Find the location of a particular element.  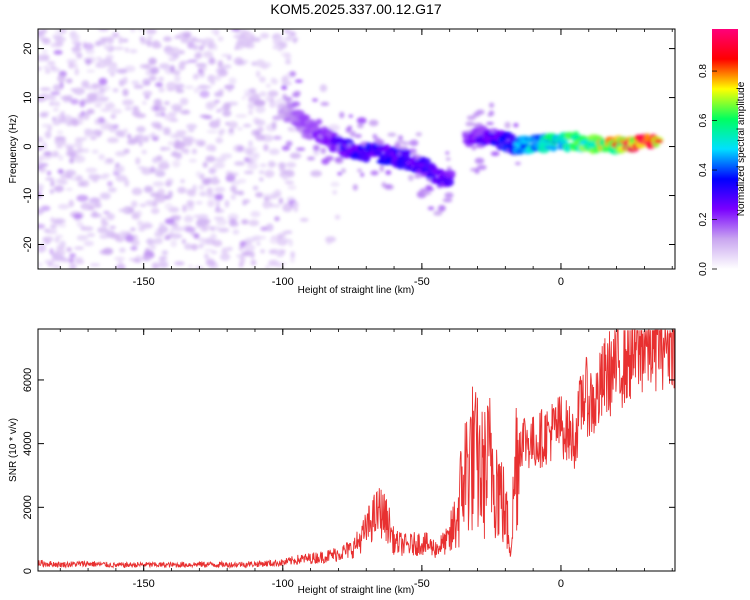

y-tick-label: 0 is located at coordinates (28, 146).